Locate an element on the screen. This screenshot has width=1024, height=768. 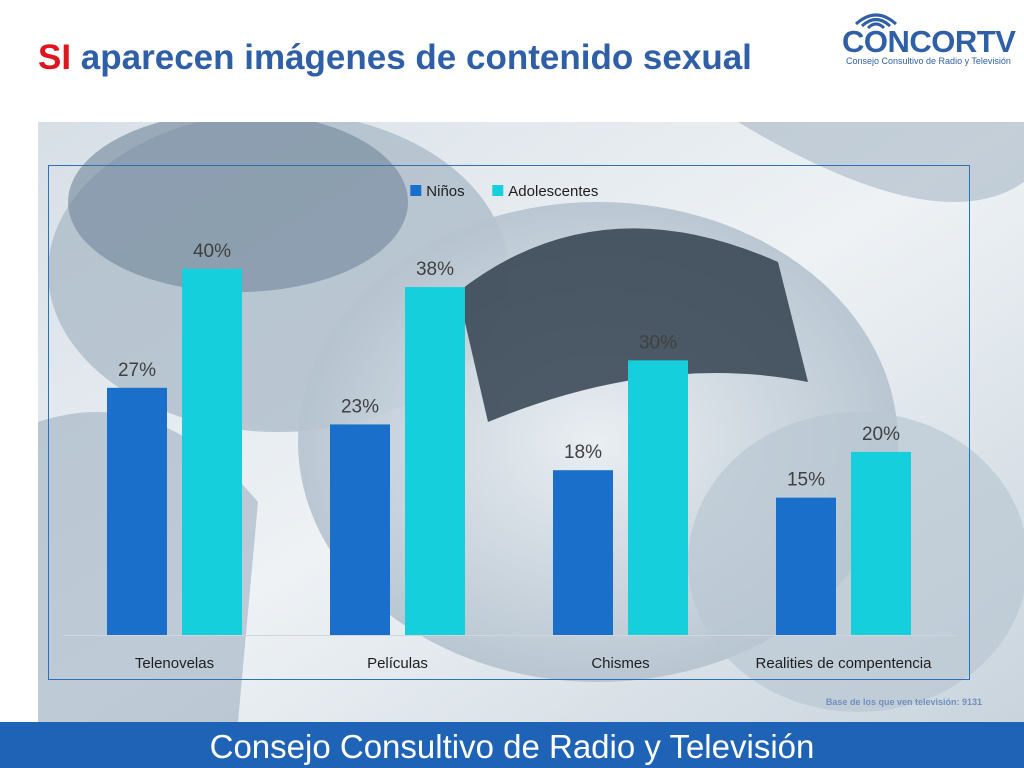
footer-text: Consejo Consultivo de Radio y Televisión is located at coordinates (512, 746).